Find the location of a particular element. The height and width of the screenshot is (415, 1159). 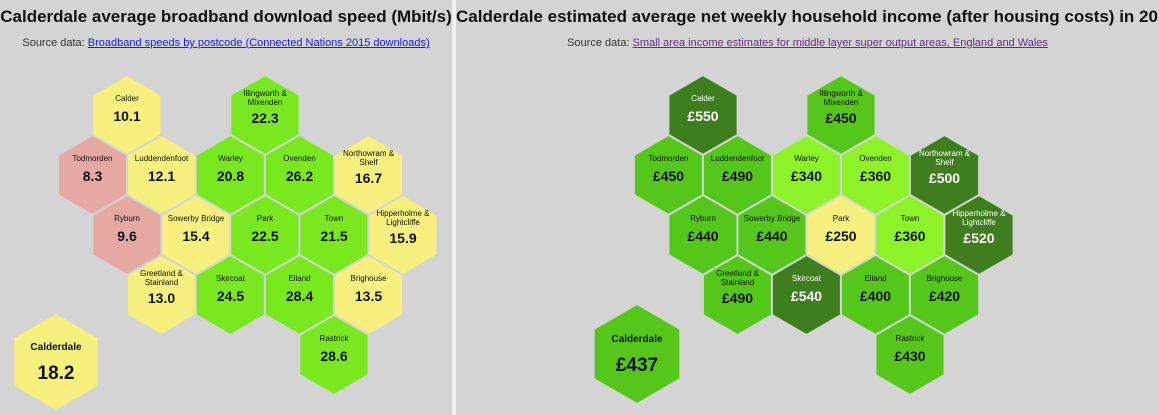

hex-value: £540 is located at coordinates (806, 296).